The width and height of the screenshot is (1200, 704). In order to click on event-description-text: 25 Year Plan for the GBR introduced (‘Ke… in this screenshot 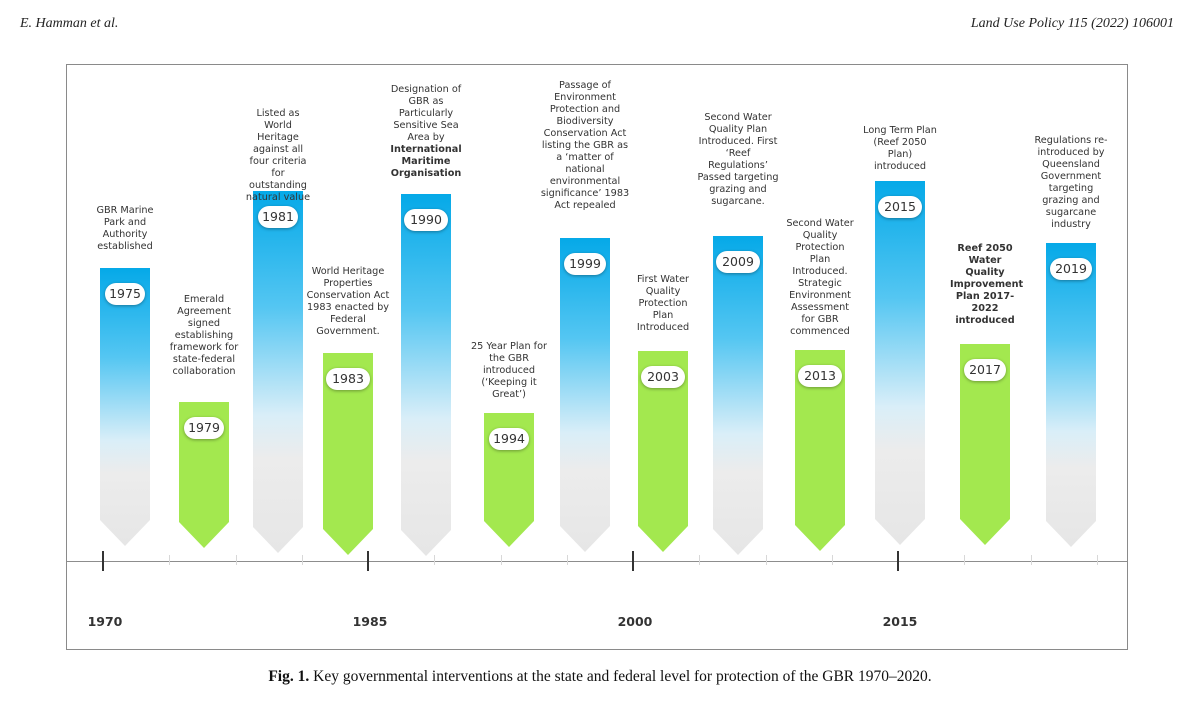, I will do `click(508, 370)`.